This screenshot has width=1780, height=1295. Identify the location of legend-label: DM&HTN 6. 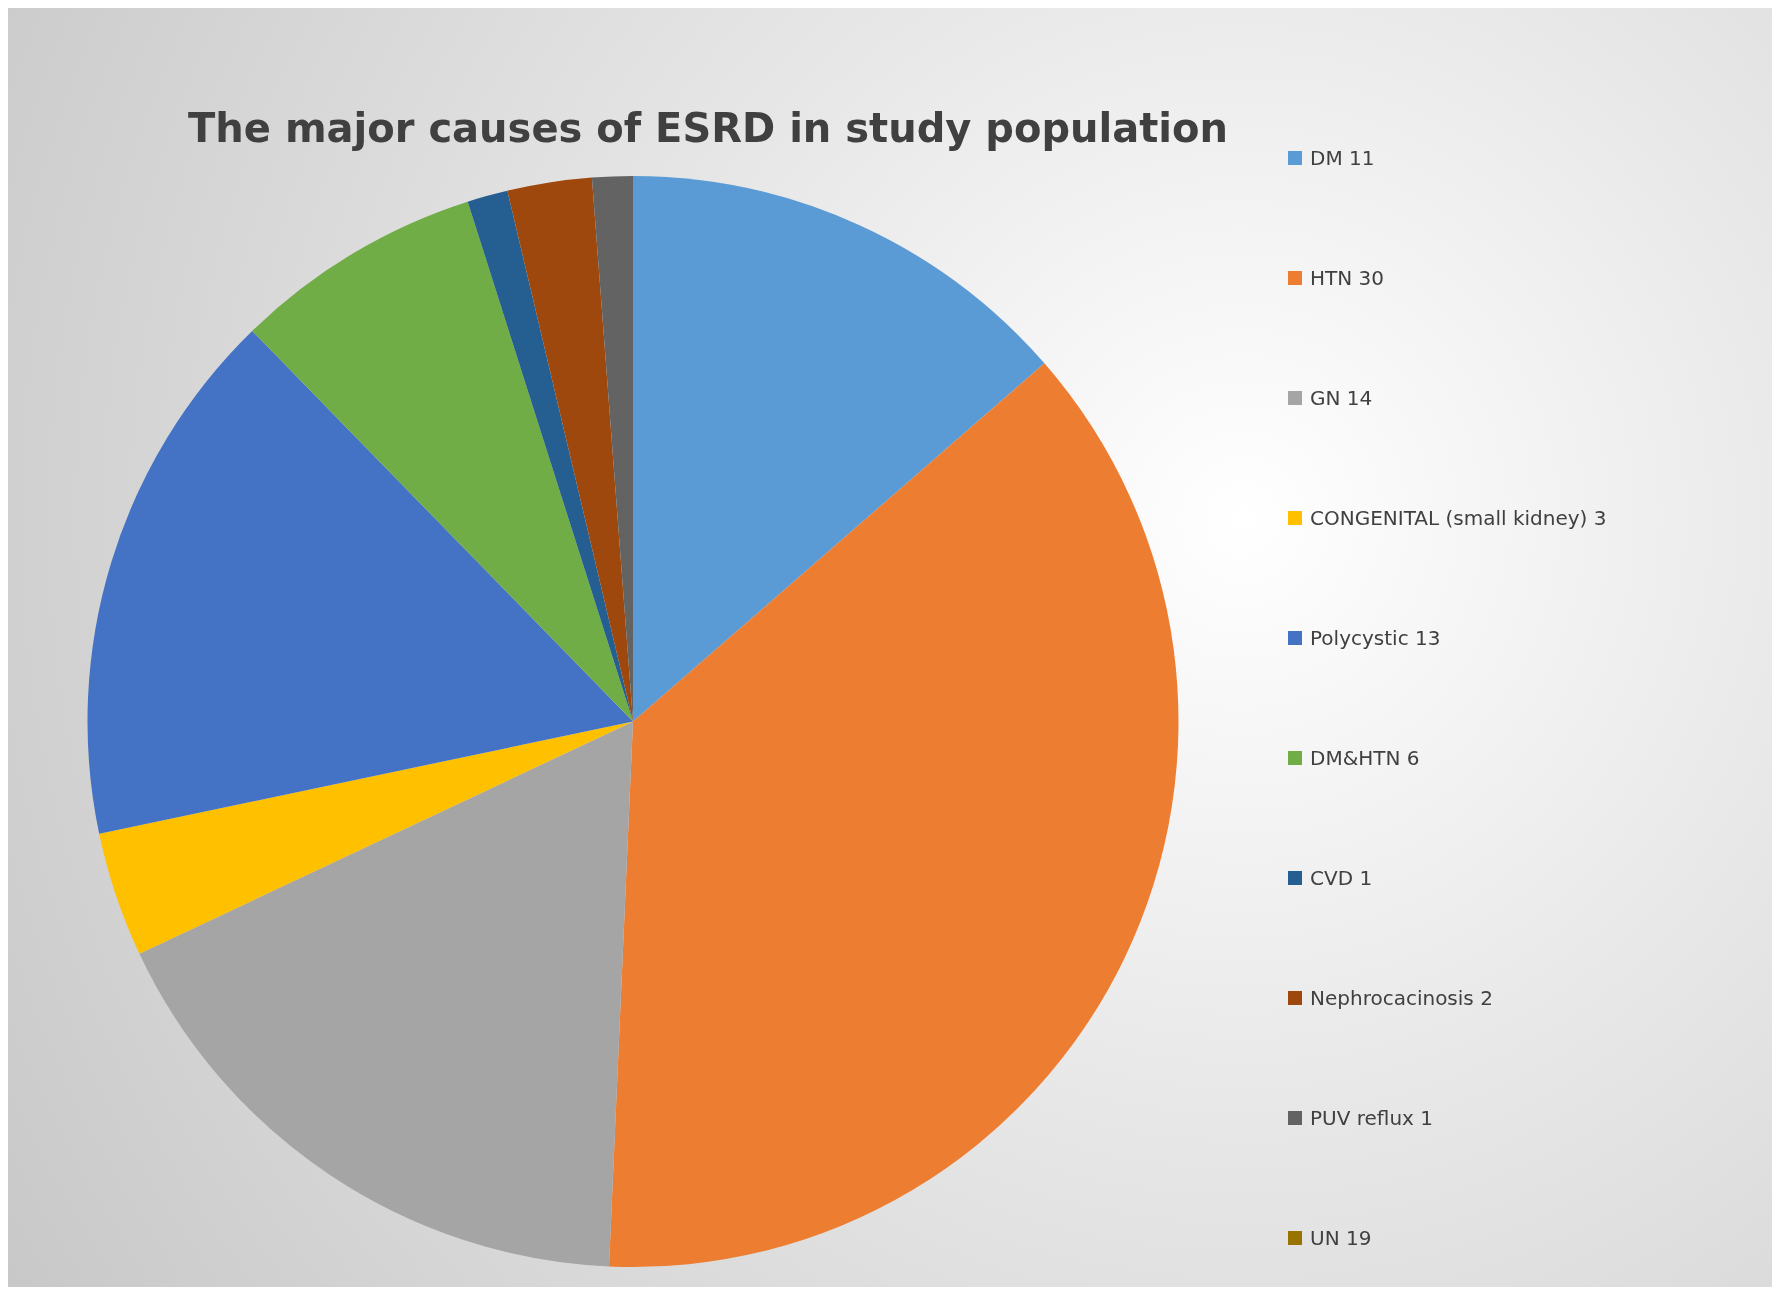
(1365, 758).